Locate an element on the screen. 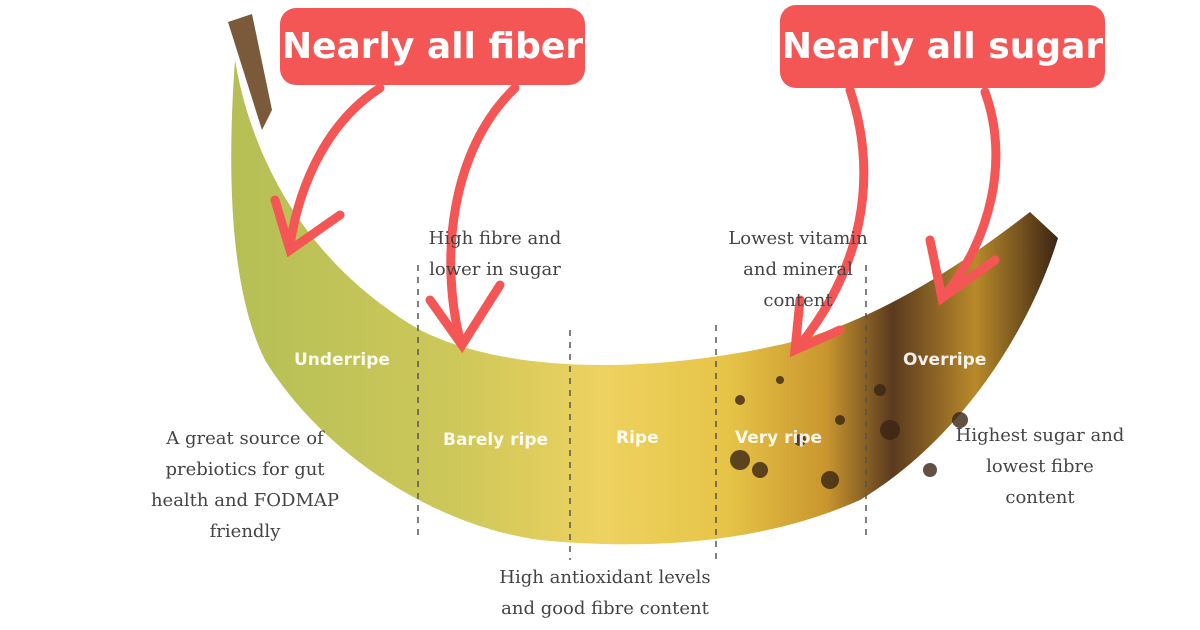 The height and width of the screenshot is (630, 1200). stage-overripe: Overripe is located at coordinates (945, 360).